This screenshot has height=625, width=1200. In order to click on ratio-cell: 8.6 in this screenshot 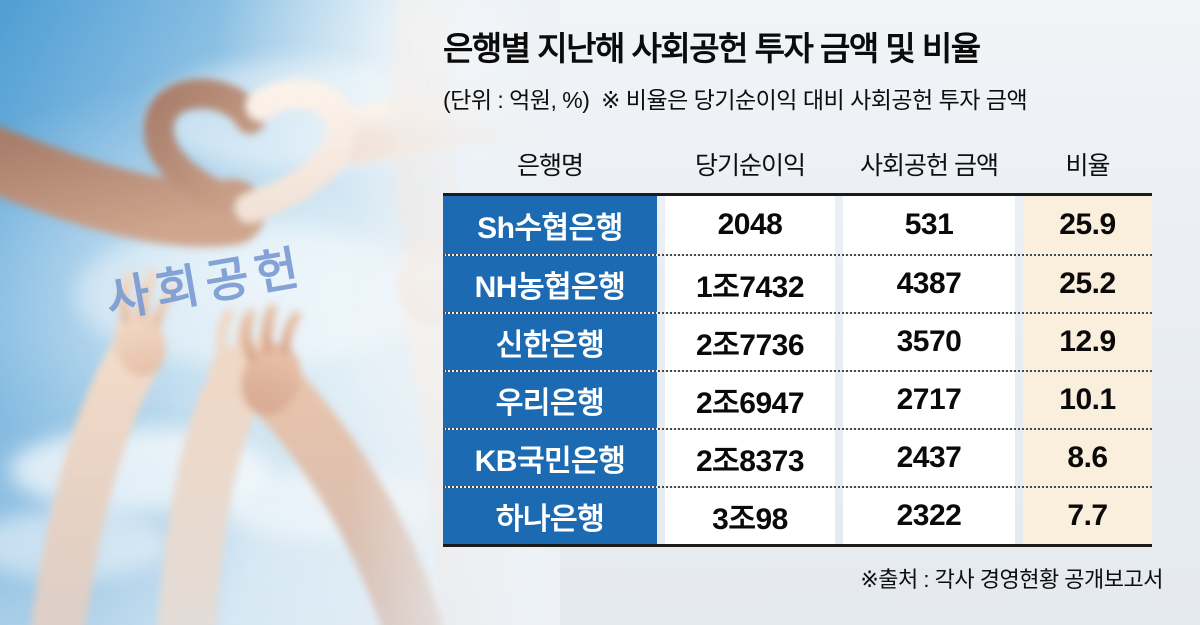, I will do `click(1087, 457)`.